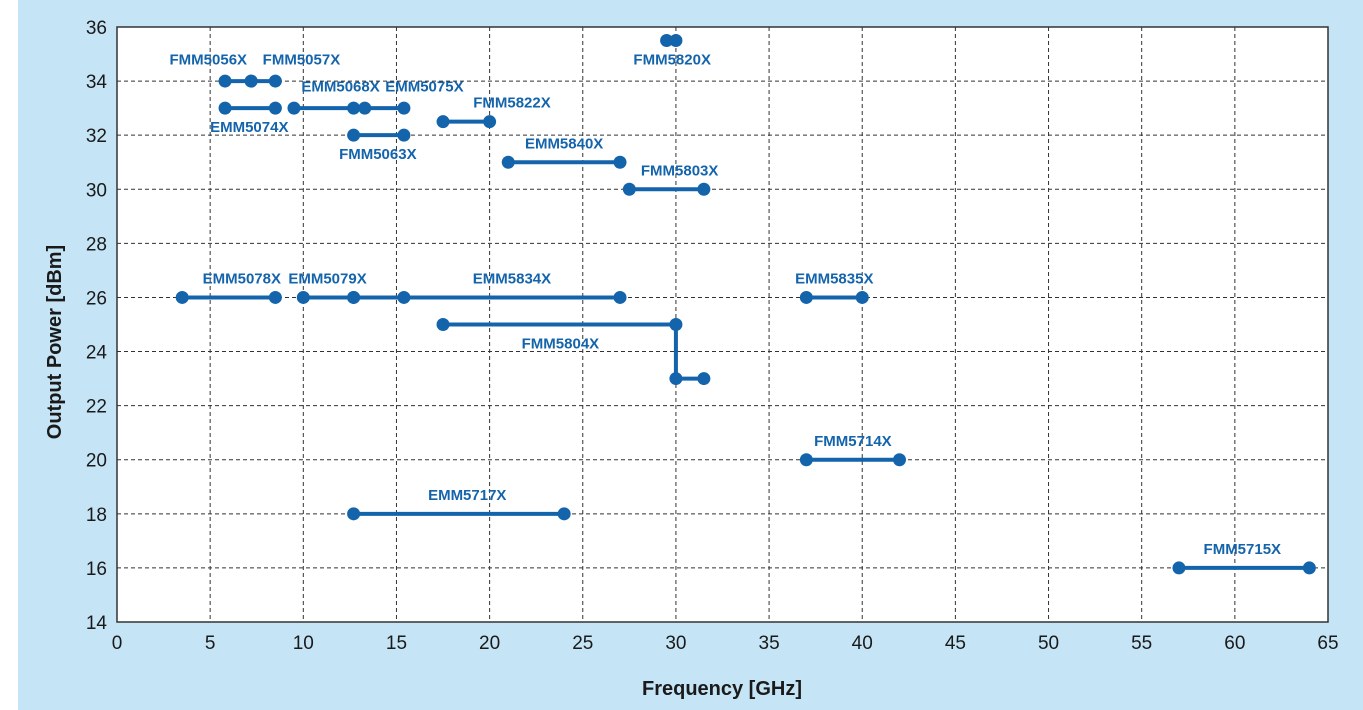 This screenshot has width=1363, height=710. I want to click on series-line, so click(573, 351).